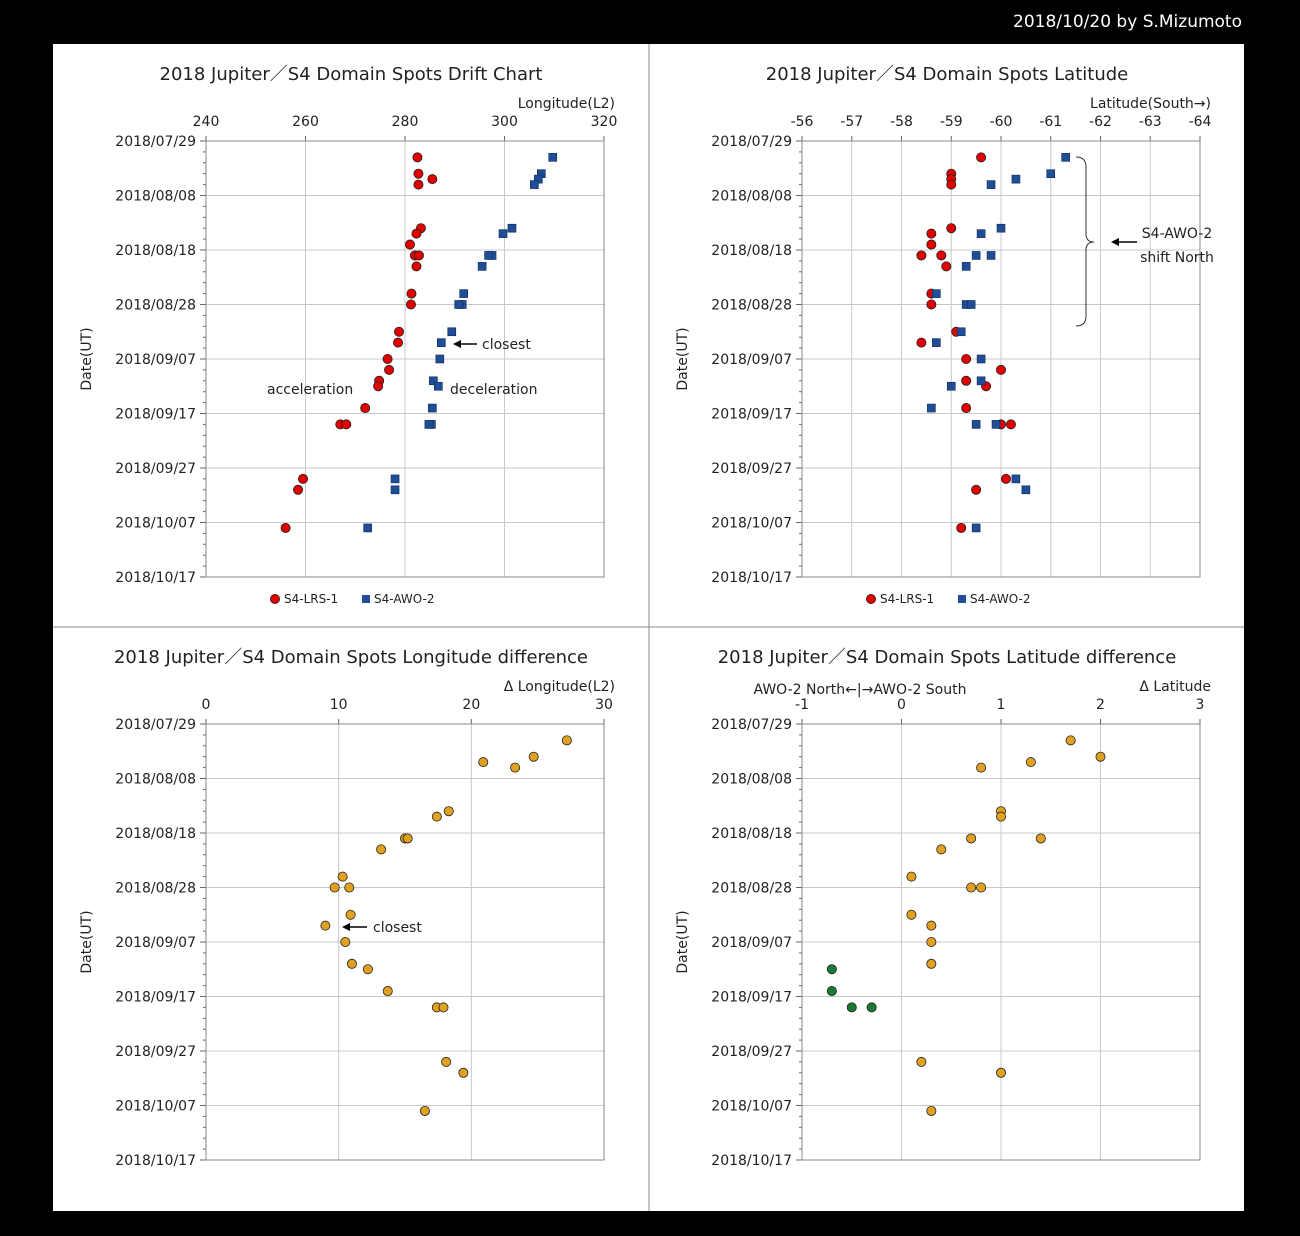  What do you see at coordinates (802, 705) in the screenshot?
I see `x-tick-label: -1` at bounding box center [802, 705].